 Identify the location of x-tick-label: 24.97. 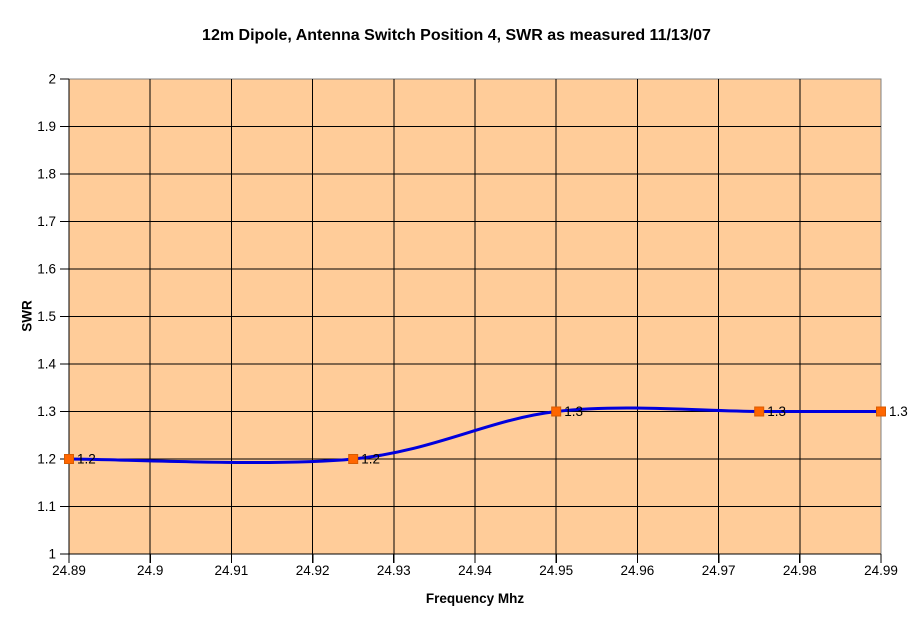
(719, 570).